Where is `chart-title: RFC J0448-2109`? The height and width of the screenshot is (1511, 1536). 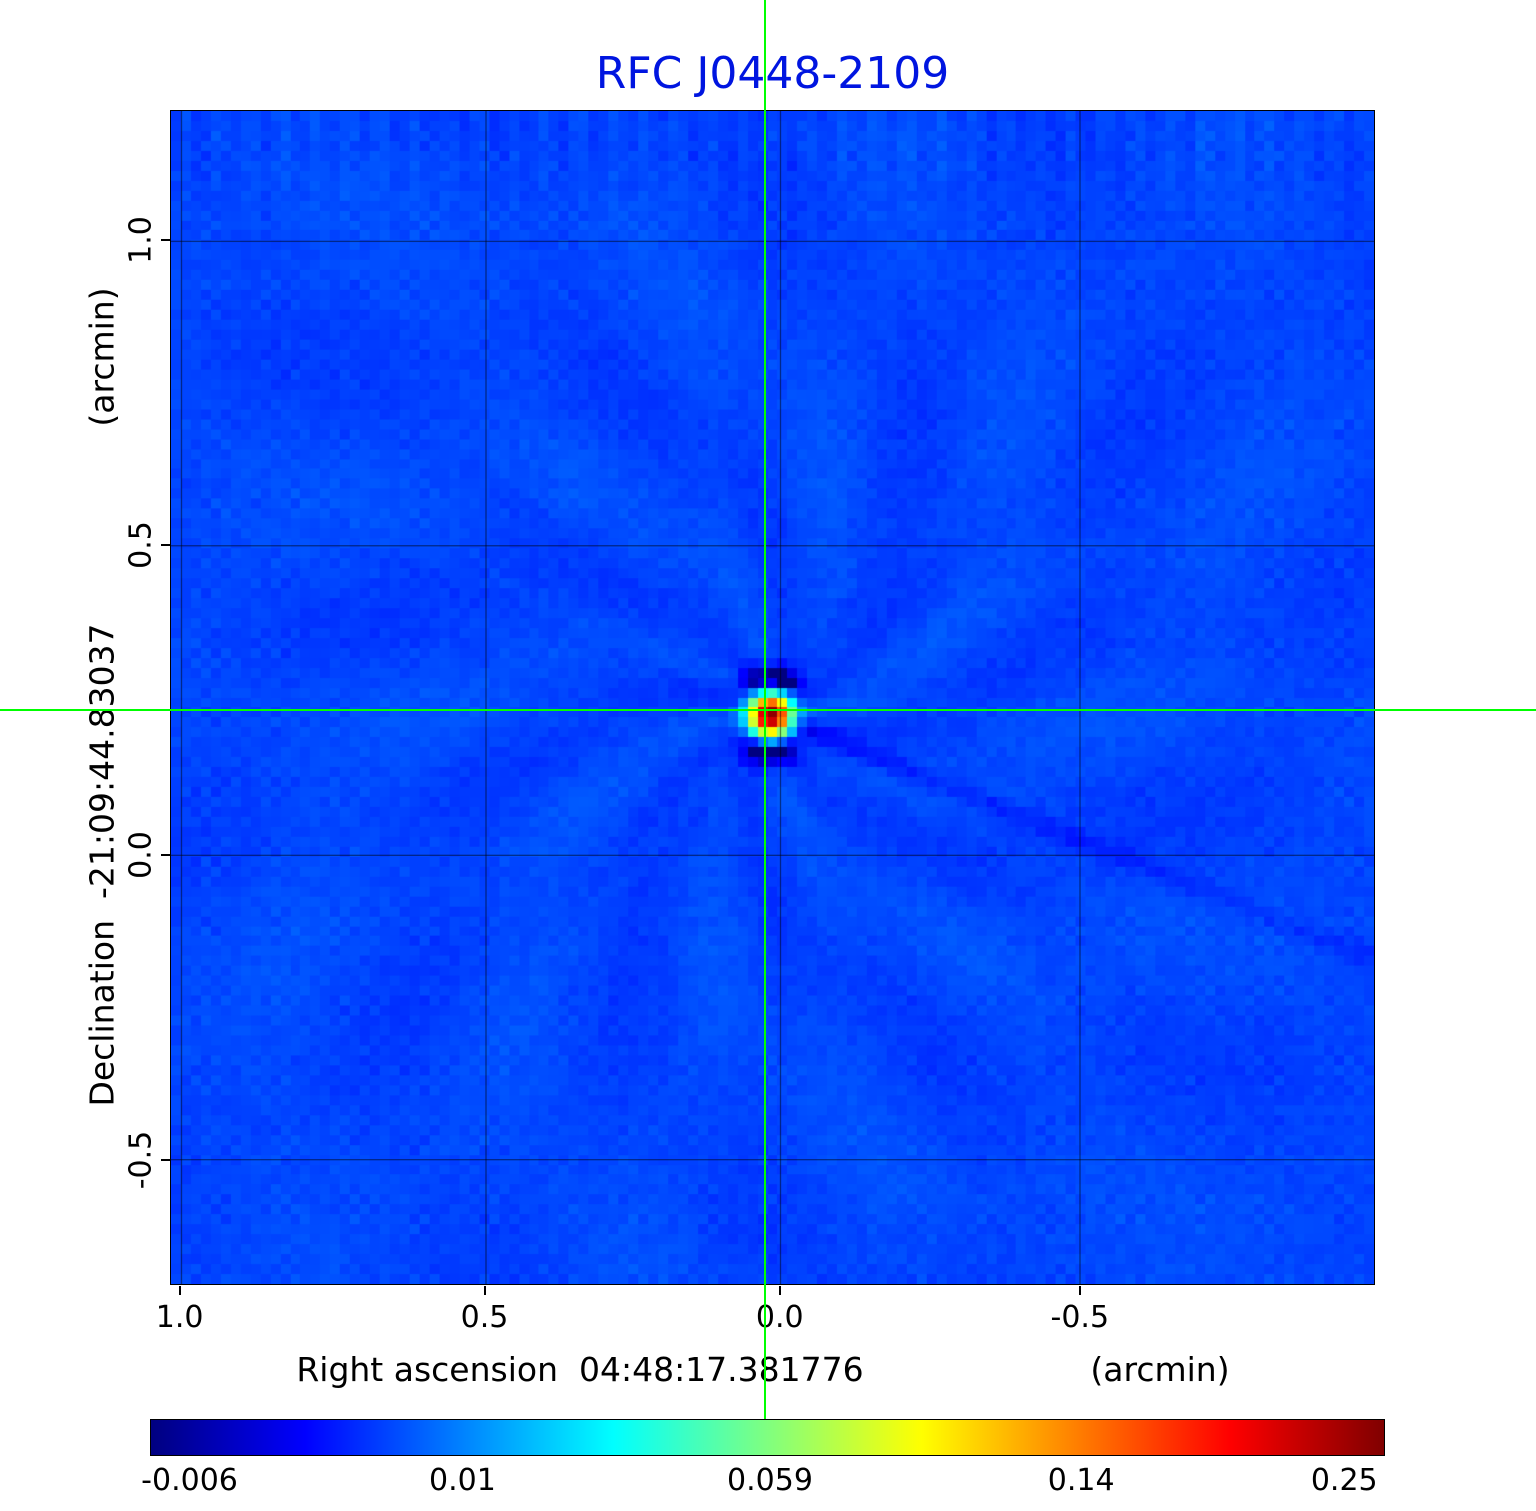
chart-title: RFC J0448-2109 is located at coordinates (772, 73).